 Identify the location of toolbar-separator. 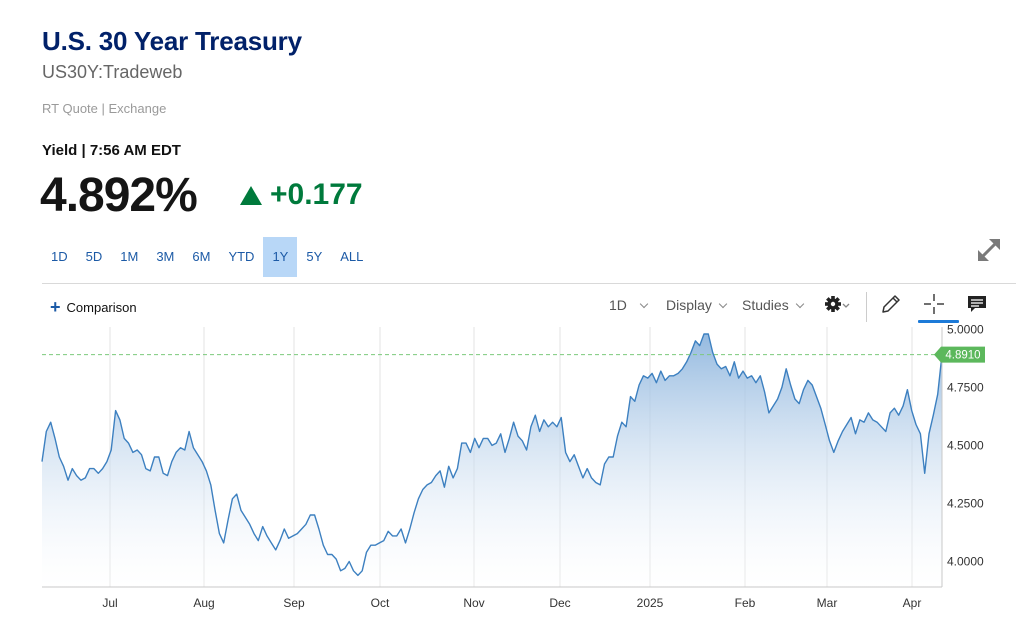
(866, 307).